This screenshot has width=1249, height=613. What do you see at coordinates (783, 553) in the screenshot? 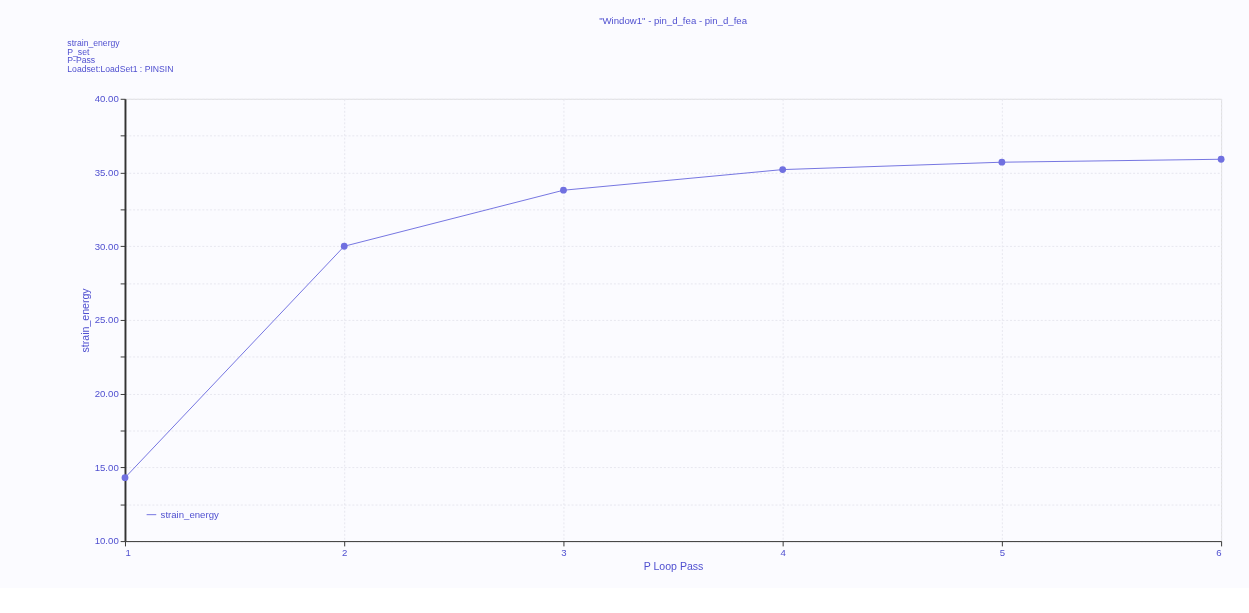
I see `x-tick-label: 4` at bounding box center [783, 553].